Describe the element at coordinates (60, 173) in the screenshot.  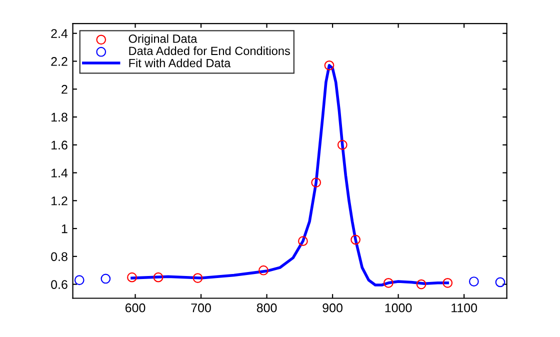
I see `y-tick-label: 1.4` at that location.